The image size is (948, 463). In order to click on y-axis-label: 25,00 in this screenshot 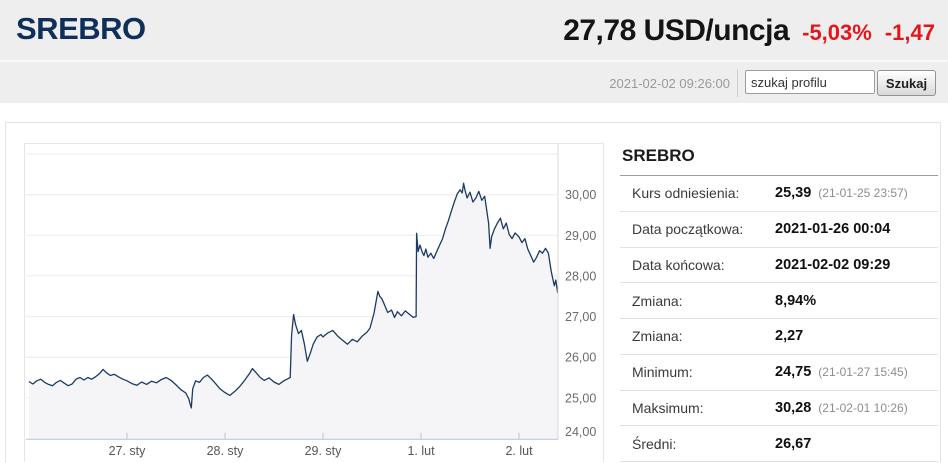, I will do `click(580, 398)`.